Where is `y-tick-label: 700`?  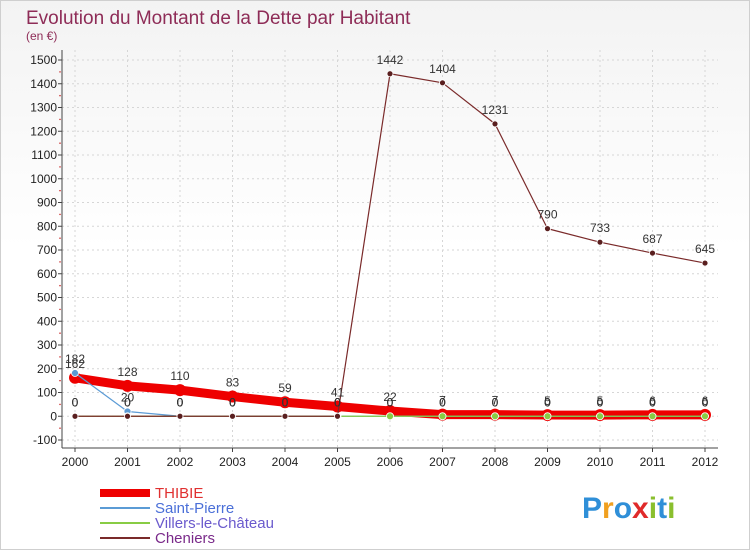 y-tick-label: 700 is located at coordinates (47, 250).